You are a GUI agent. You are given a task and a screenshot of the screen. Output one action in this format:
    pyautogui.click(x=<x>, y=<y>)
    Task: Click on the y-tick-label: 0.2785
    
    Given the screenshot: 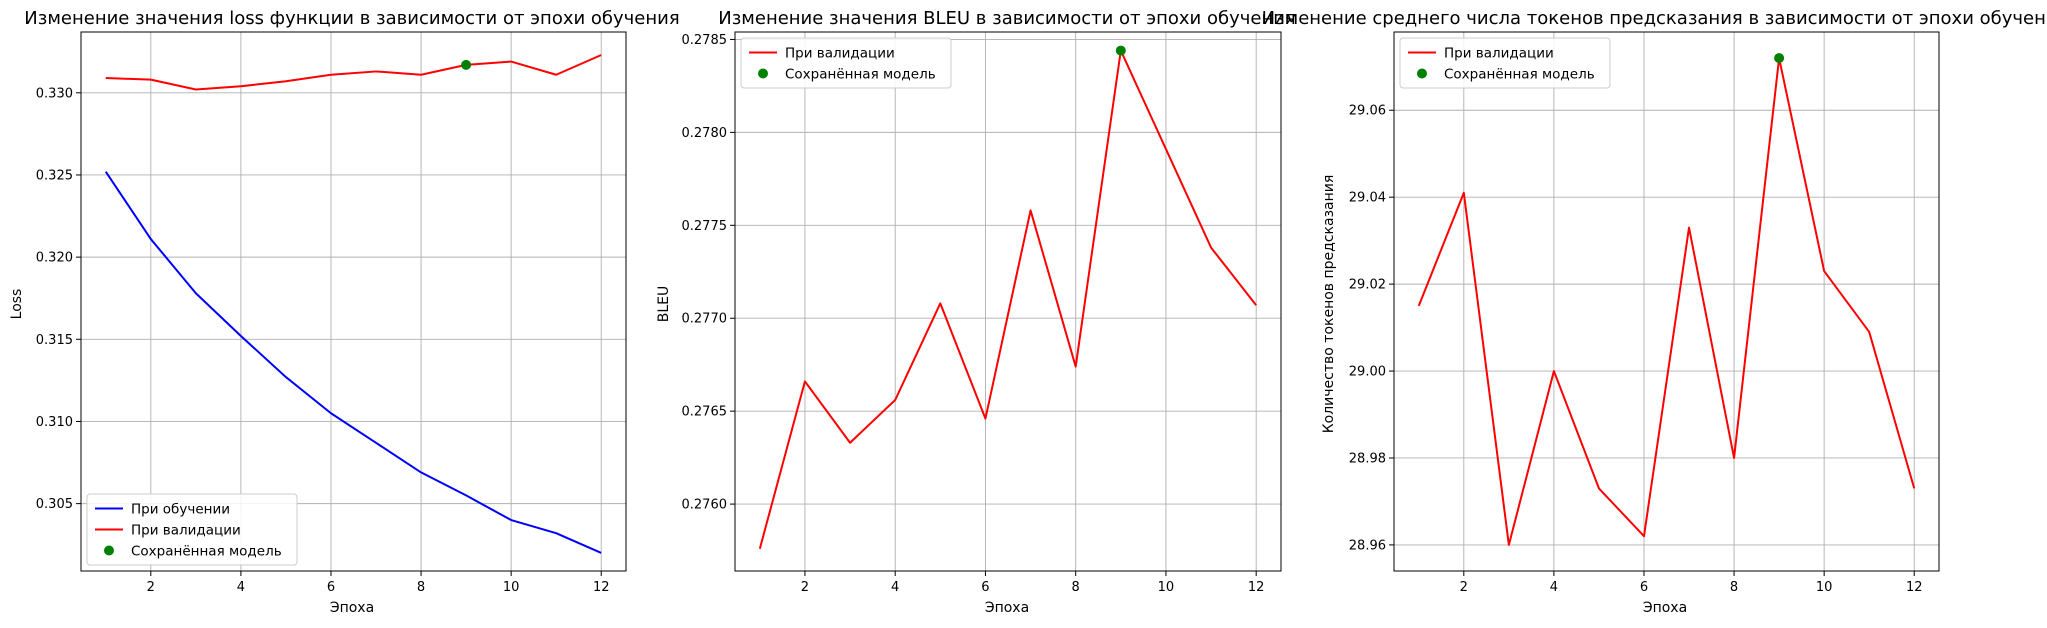 What is the action you would take?
    pyautogui.click(x=705, y=40)
    